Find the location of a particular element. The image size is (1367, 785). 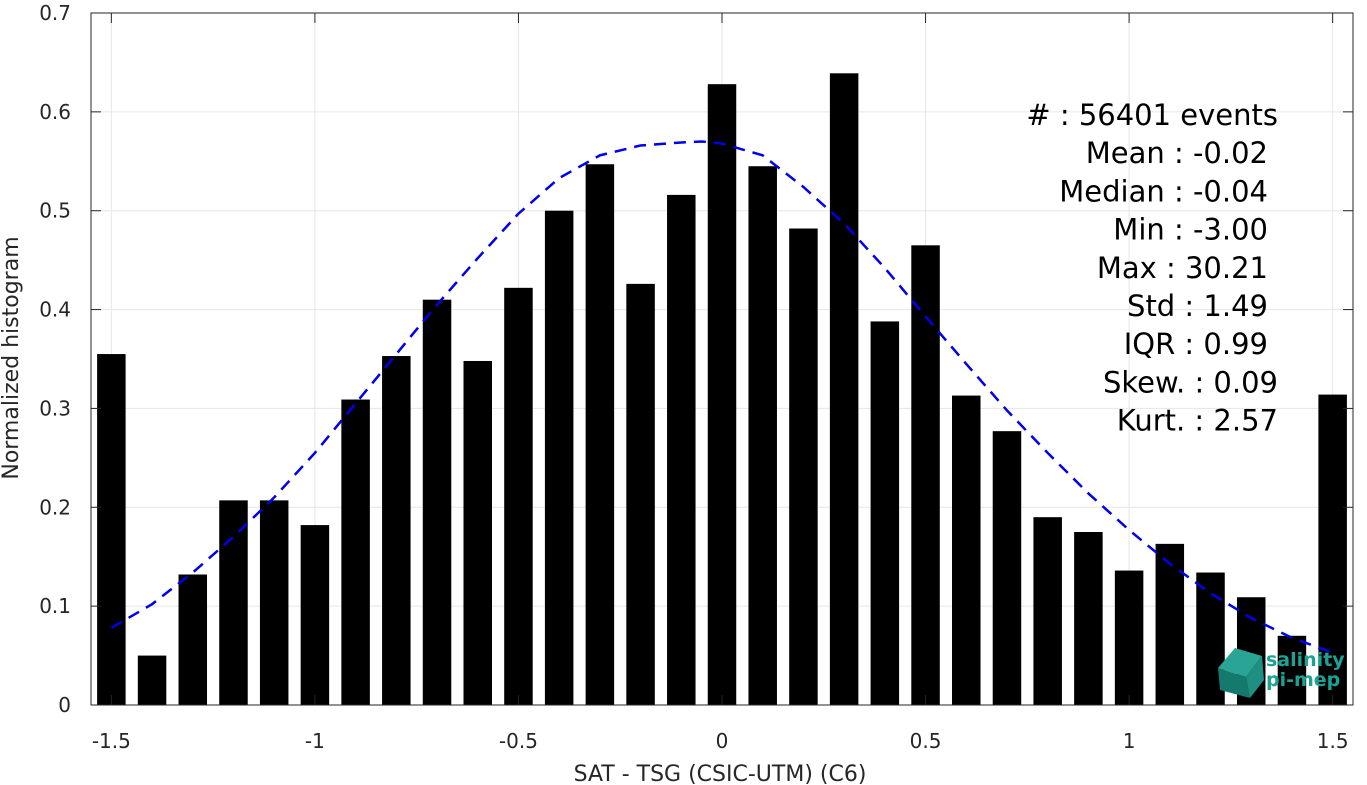

y-tick-label: 0.2 is located at coordinates (55, 507).